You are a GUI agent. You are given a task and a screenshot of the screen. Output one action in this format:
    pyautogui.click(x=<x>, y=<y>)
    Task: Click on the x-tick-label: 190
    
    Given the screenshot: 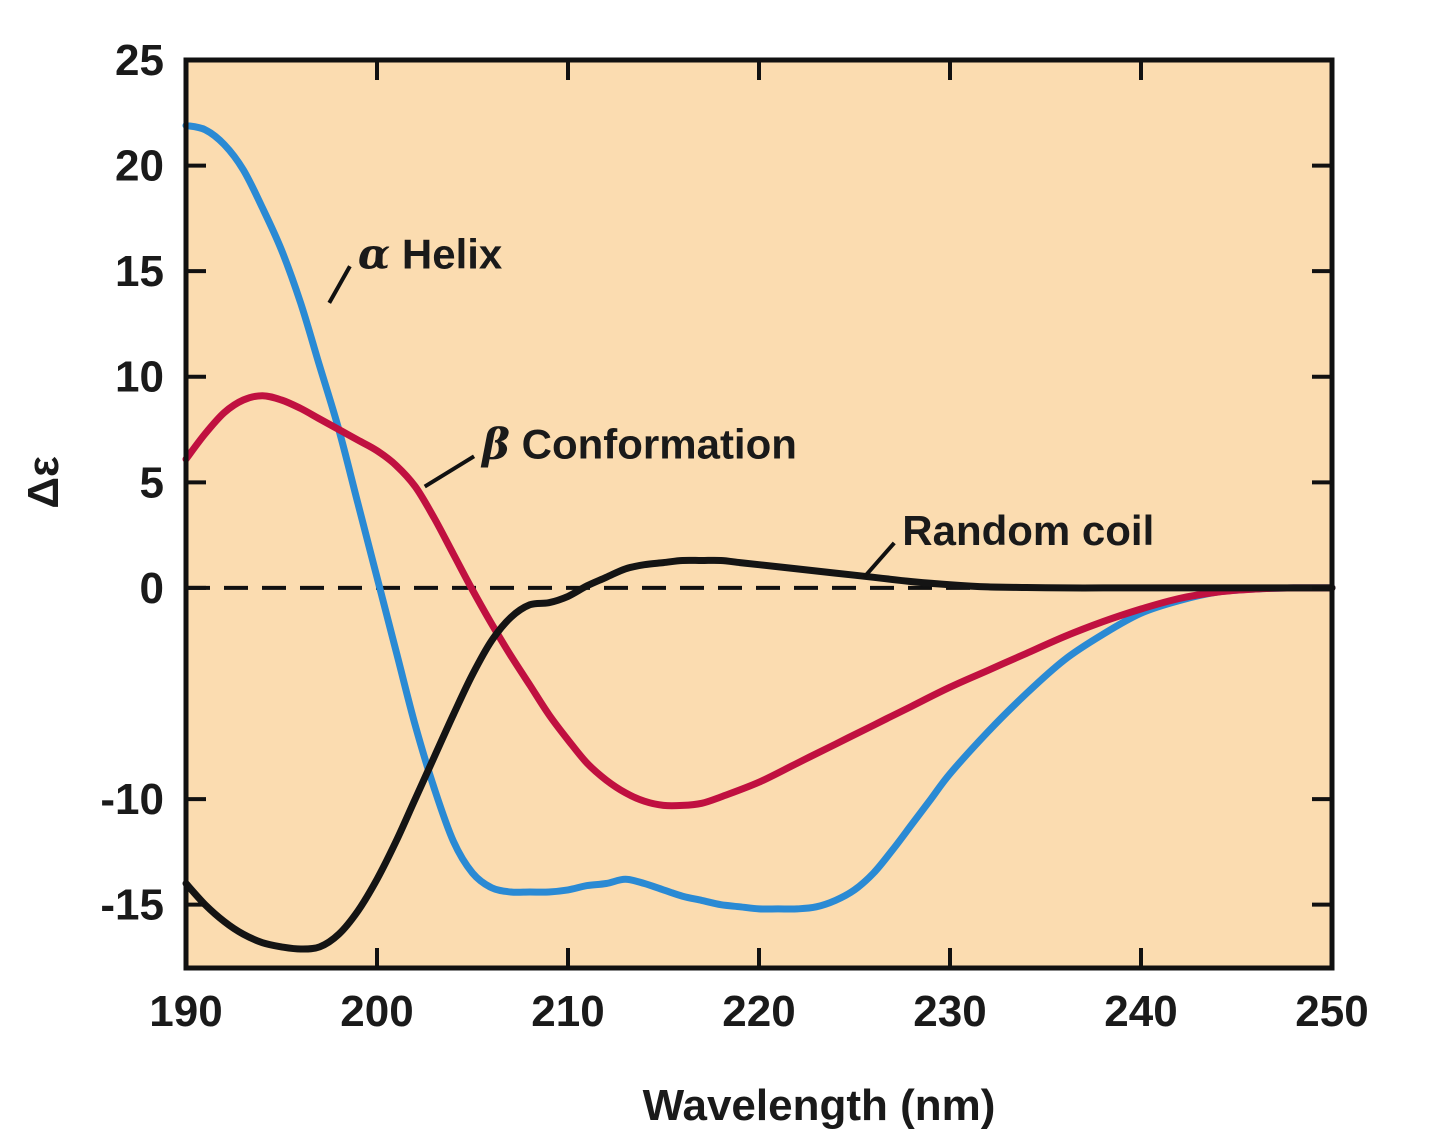 What is the action you would take?
    pyautogui.click(x=185, y=1011)
    